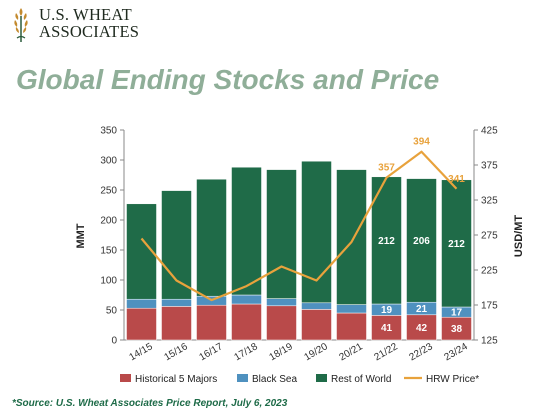 This screenshot has height=412, width=550. Describe the element at coordinates (108, 281) in the screenshot. I see `y-tick-label: 100` at that location.